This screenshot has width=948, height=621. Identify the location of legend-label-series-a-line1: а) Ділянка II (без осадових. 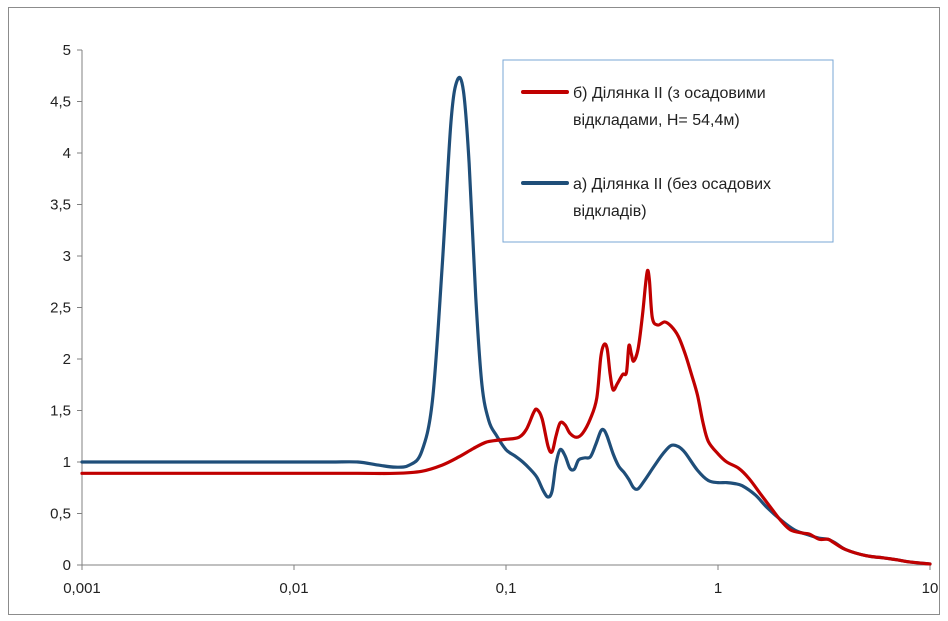
(672, 184).